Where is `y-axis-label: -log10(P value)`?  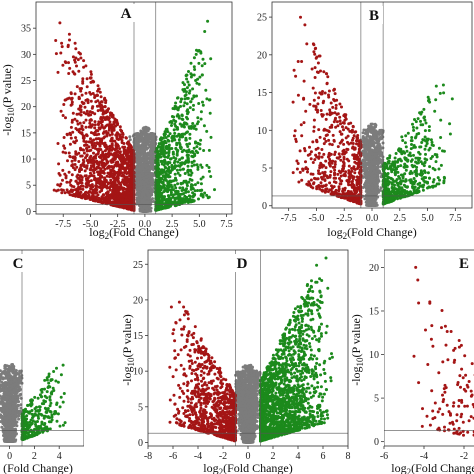 y-axis-label: -log10(P value) is located at coordinates (8, 100).